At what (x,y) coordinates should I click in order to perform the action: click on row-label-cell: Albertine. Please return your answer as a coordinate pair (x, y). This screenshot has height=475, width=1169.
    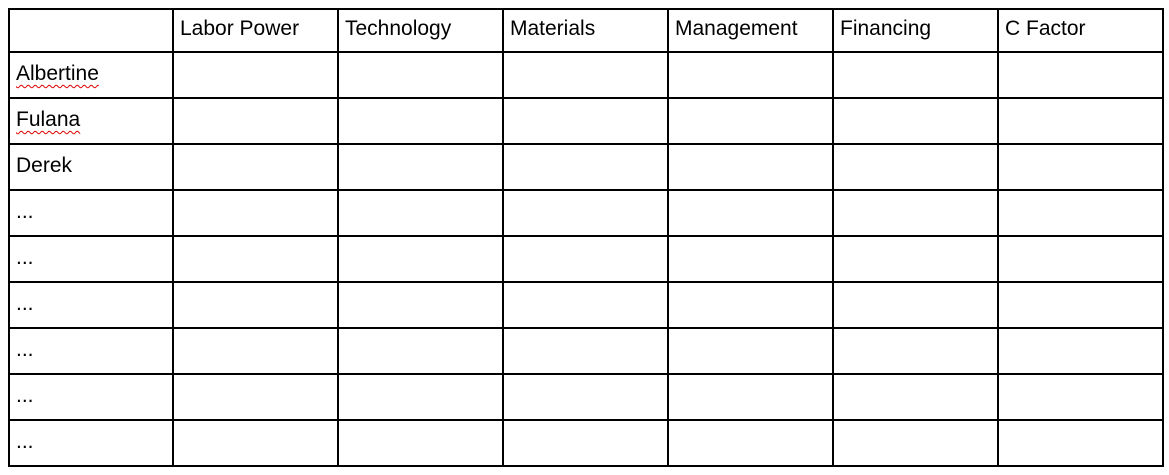
    Looking at the image, I should click on (91, 75).